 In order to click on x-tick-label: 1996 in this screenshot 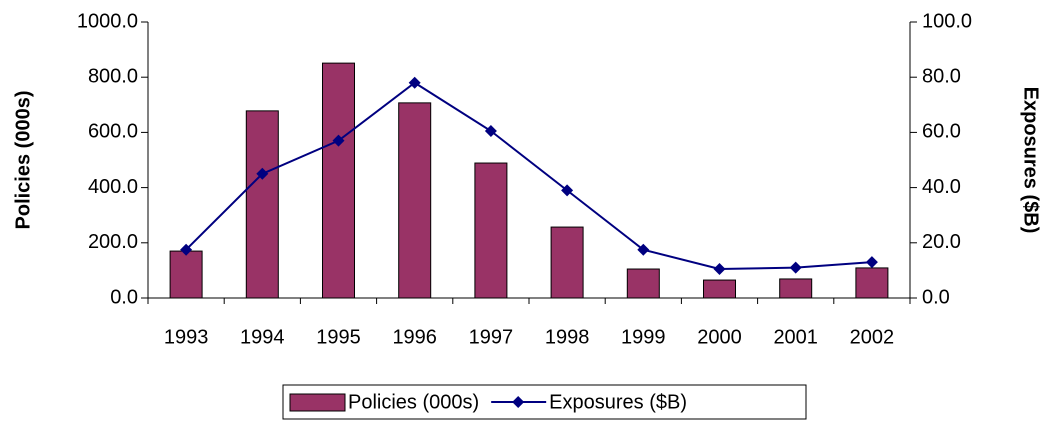, I will do `click(414, 337)`.